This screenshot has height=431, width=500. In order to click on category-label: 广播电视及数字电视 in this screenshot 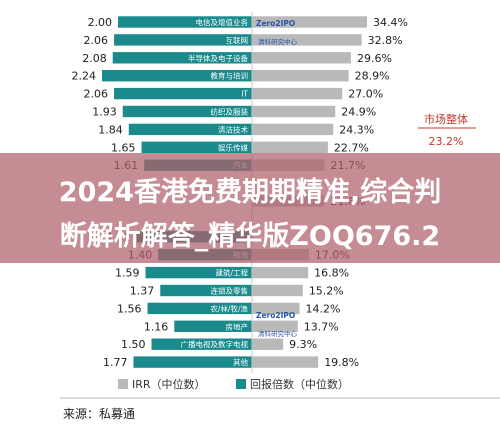, I will do `click(215, 344)`.